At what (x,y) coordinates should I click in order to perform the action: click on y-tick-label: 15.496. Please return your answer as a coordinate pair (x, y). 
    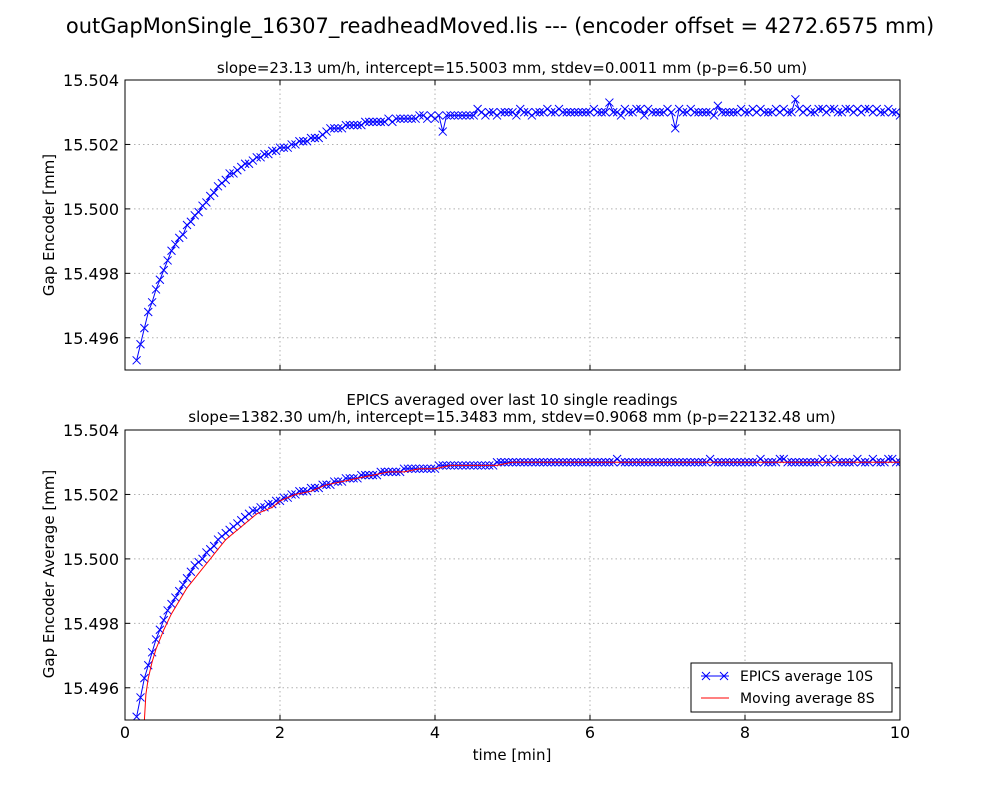
    Looking at the image, I should click on (91, 688).